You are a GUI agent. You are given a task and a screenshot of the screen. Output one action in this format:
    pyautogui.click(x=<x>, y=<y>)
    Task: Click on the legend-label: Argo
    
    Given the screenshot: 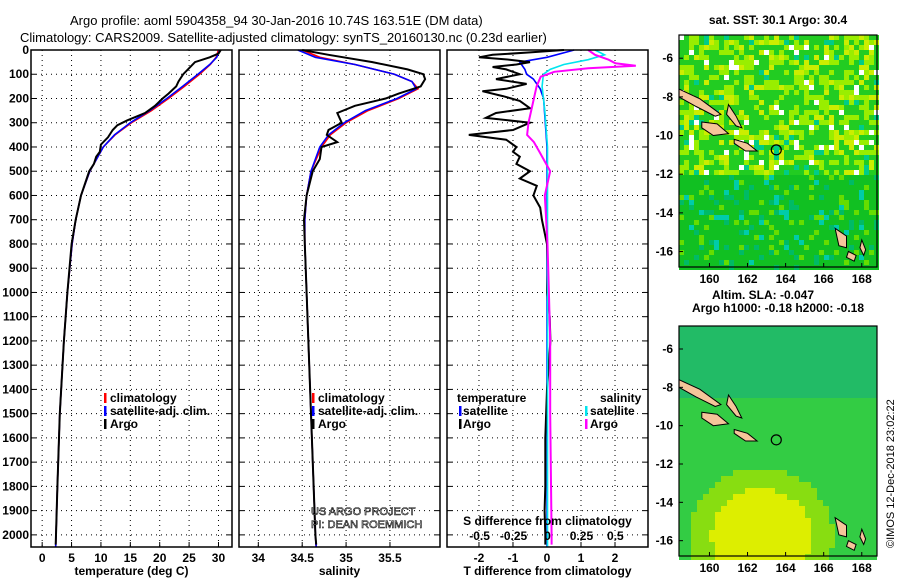 What is the action you would take?
    pyautogui.click(x=477, y=424)
    